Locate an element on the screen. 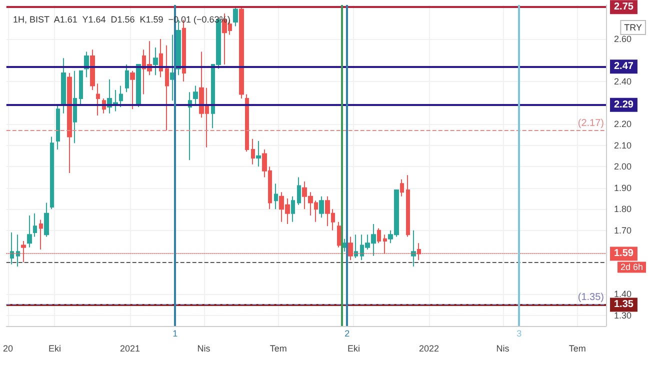 The image size is (654, 366). ref-line-label: 1 is located at coordinates (175, 333).